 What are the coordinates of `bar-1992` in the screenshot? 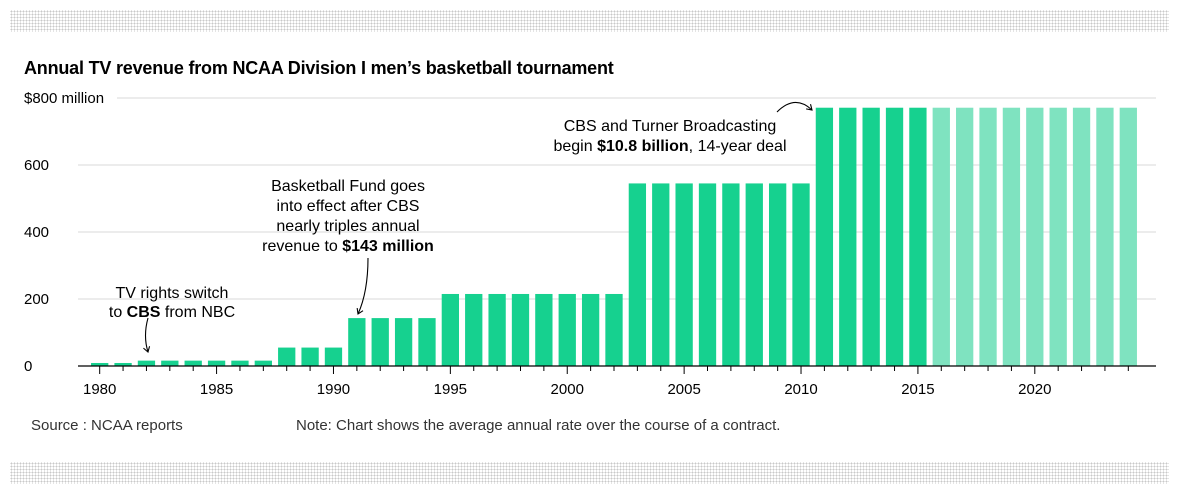 It's located at (380, 342).